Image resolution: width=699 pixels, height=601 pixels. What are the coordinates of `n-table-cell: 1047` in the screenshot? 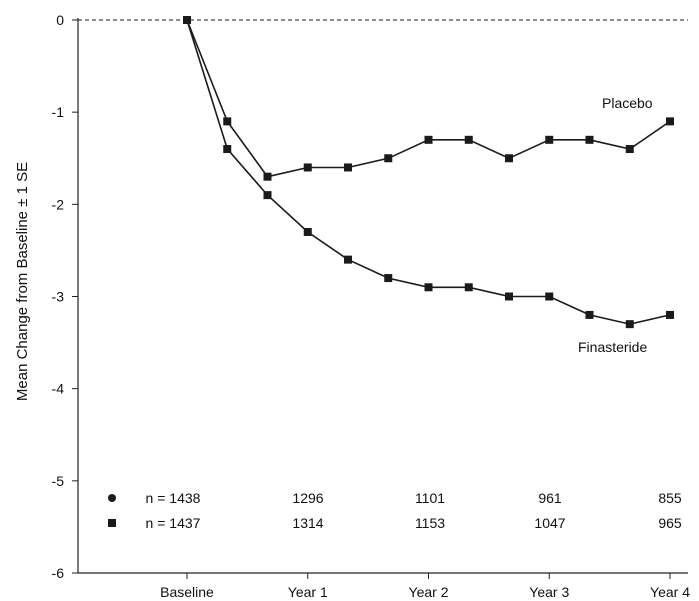 It's located at (549, 523).